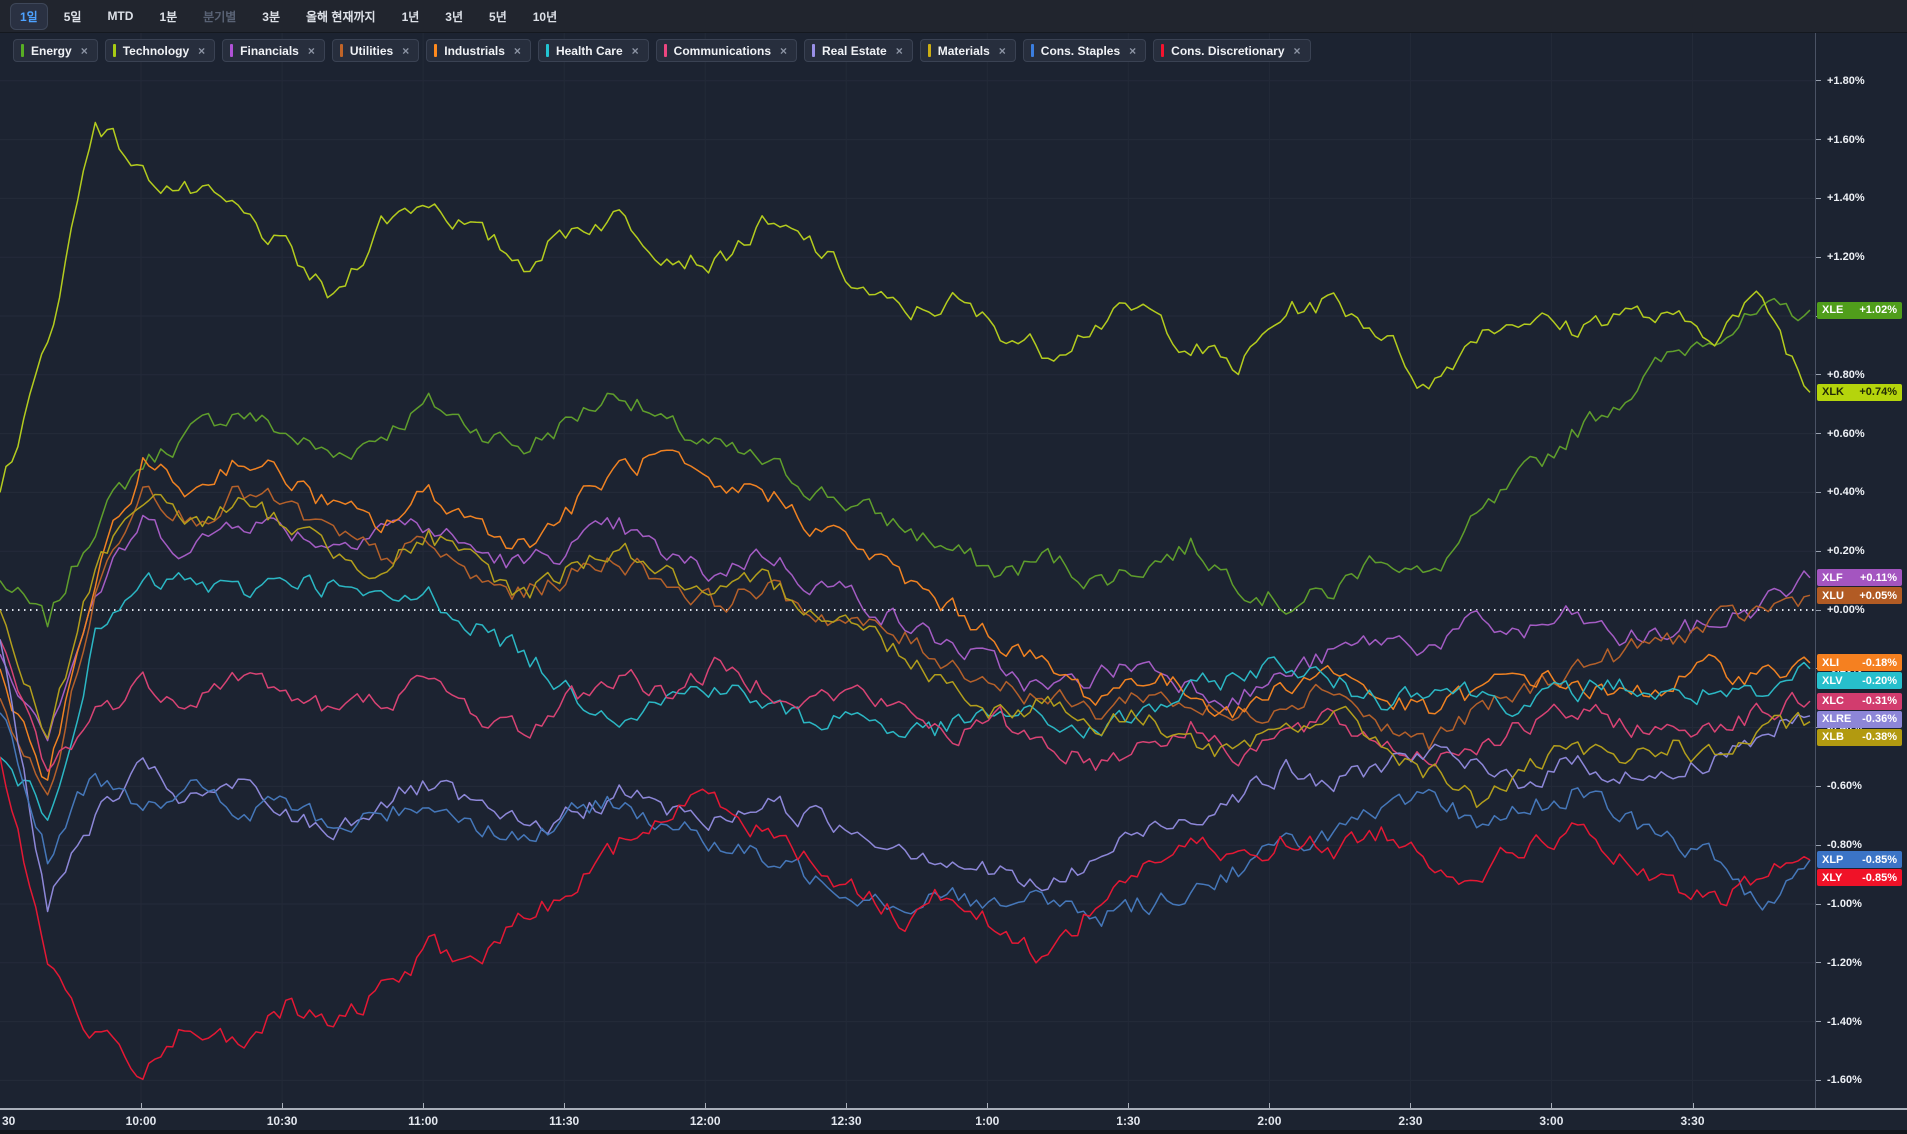 This screenshot has height=1134, width=1907. I want to click on y-axis-label: -0.80%, so click(1844, 845).